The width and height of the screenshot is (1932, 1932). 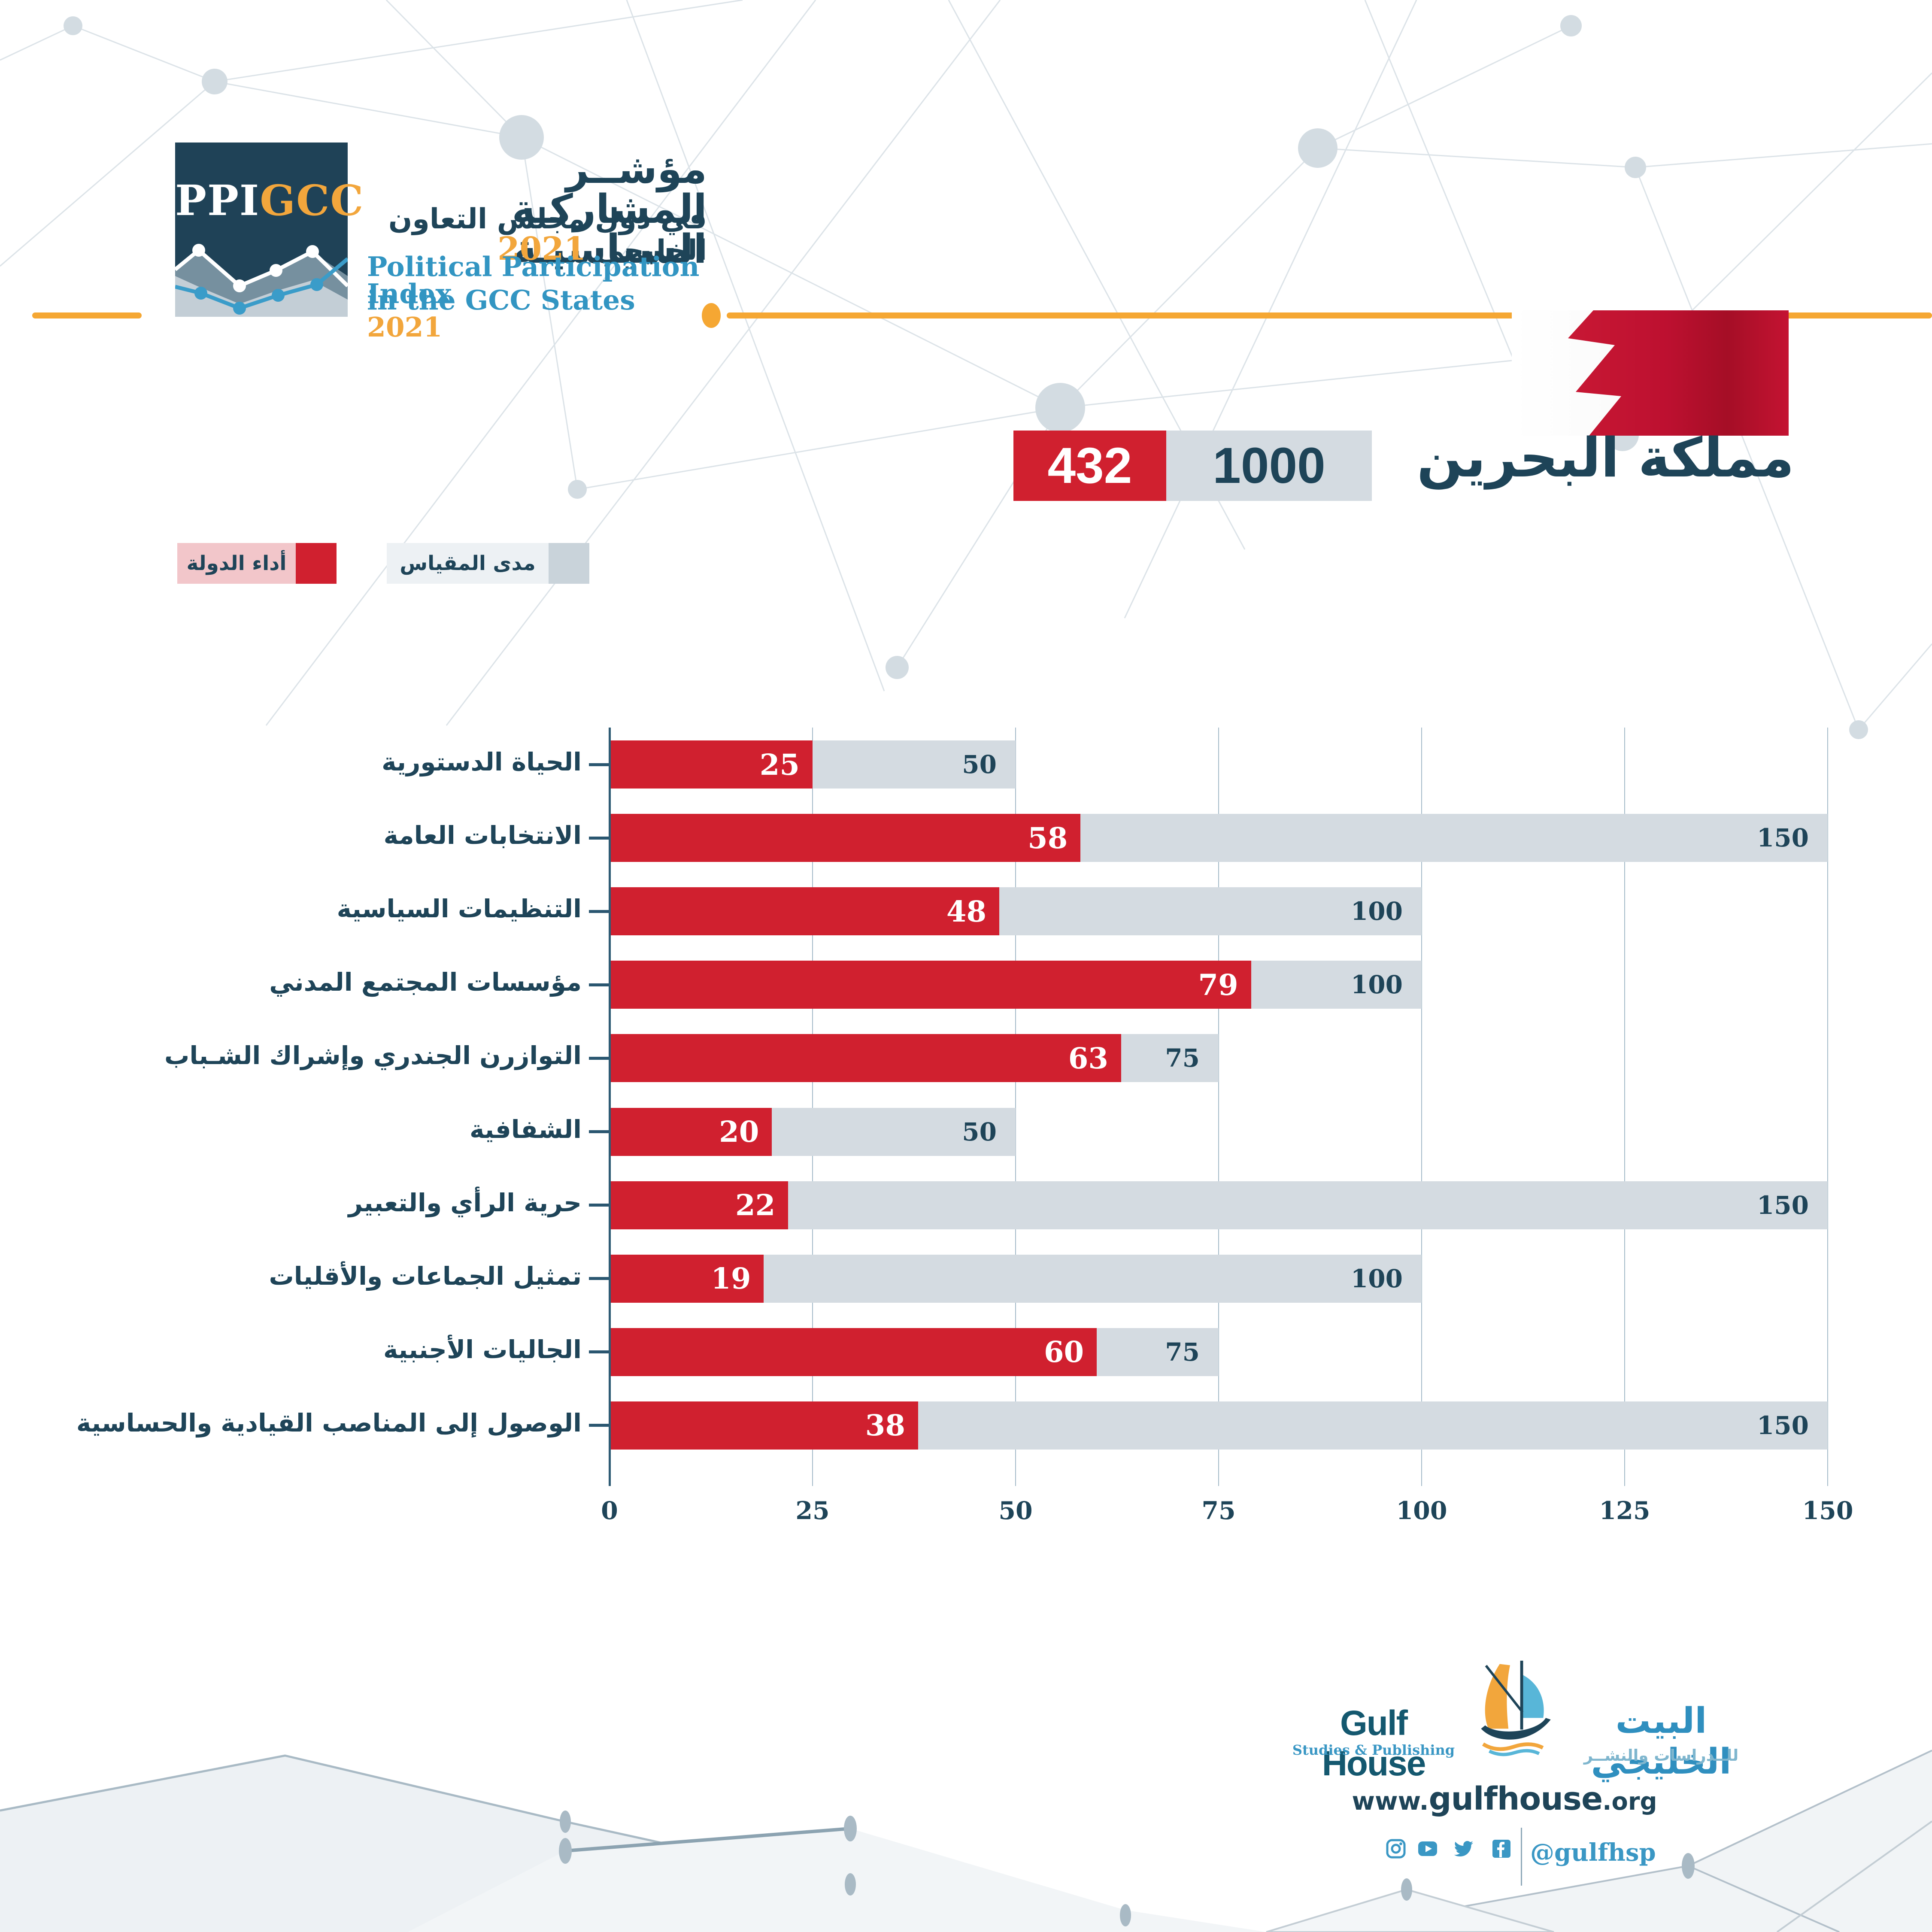 I want to click on legend-scale-range-swatch, so click(x=569, y=563).